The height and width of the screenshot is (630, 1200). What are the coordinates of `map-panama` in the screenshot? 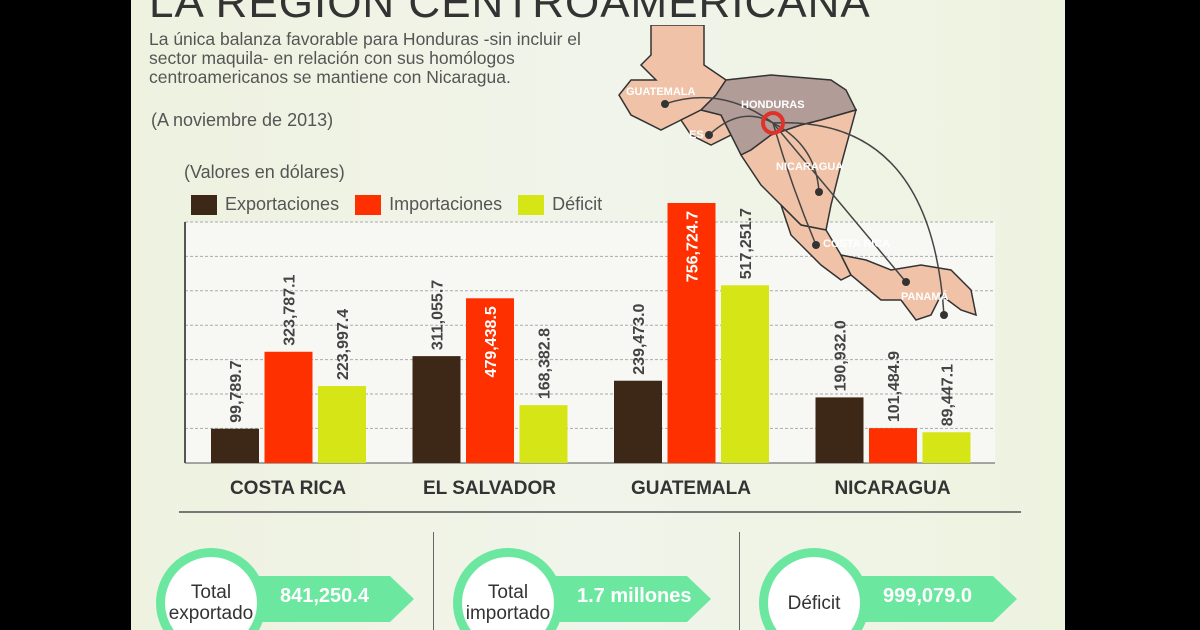 It's located at (908, 287).